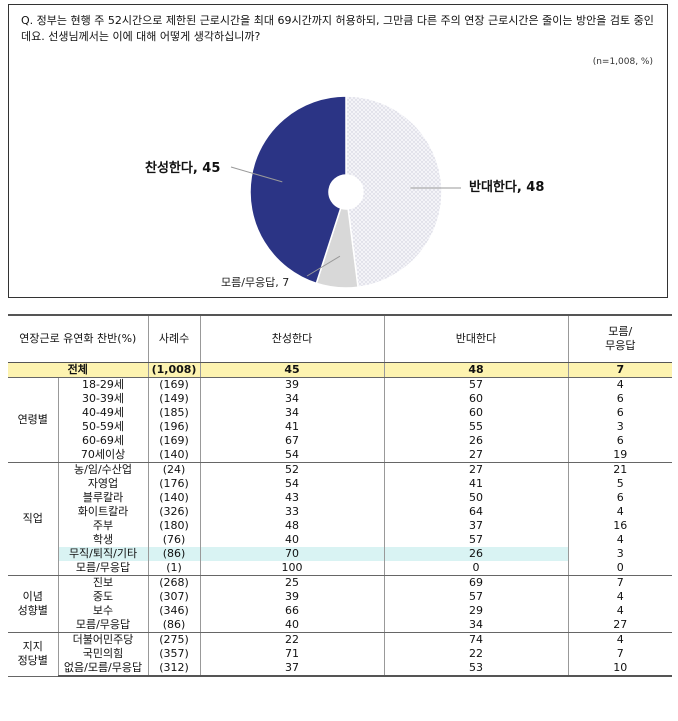  What do you see at coordinates (256, 174) in the screenshot?
I see `leader-favor` at bounding box center [256, 174].